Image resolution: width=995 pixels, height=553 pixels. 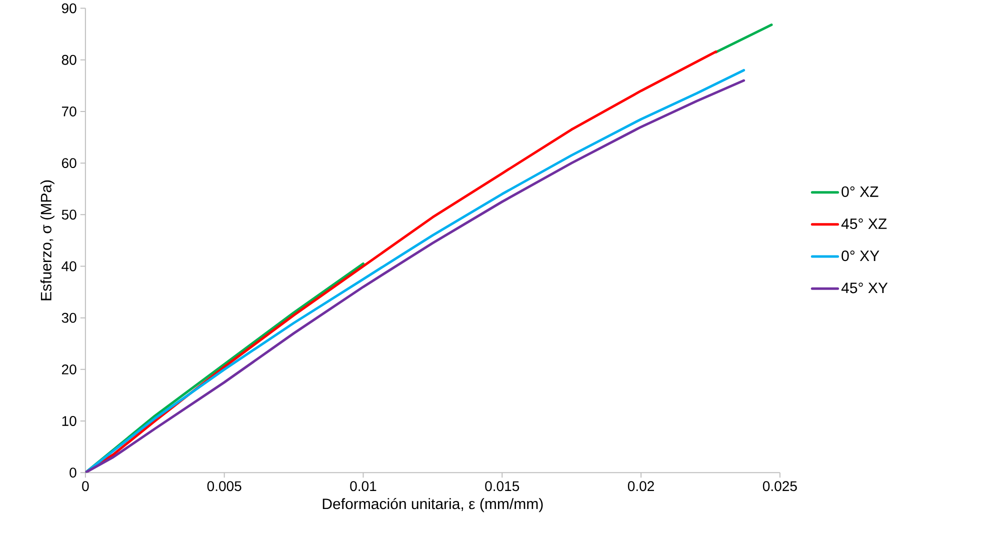 What do you see at coordinates (69, 163) in the screenshot?
I see `y-tick-label: 60` at bounding box center [69, 163].